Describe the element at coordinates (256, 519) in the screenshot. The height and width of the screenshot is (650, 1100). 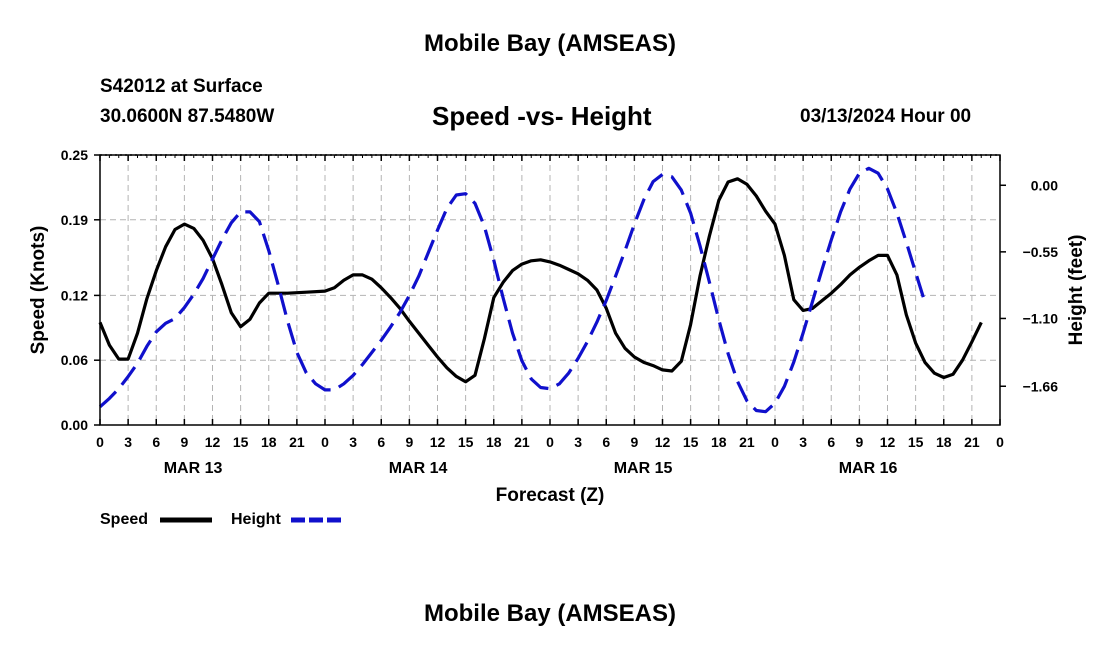
I see `legend-label-height: Height` at that location.